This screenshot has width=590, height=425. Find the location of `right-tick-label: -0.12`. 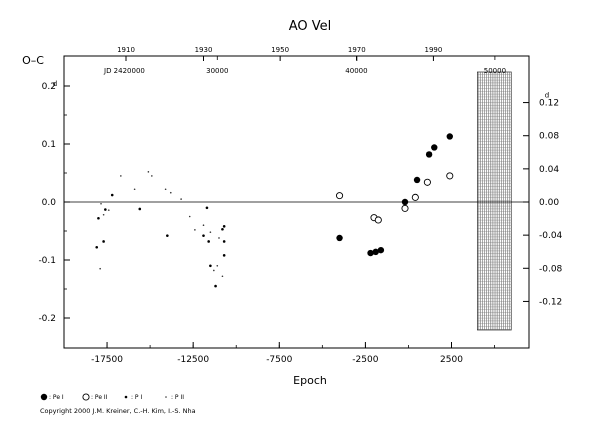

right-tick-label: -0.12 is located at coordinates (550, 302).